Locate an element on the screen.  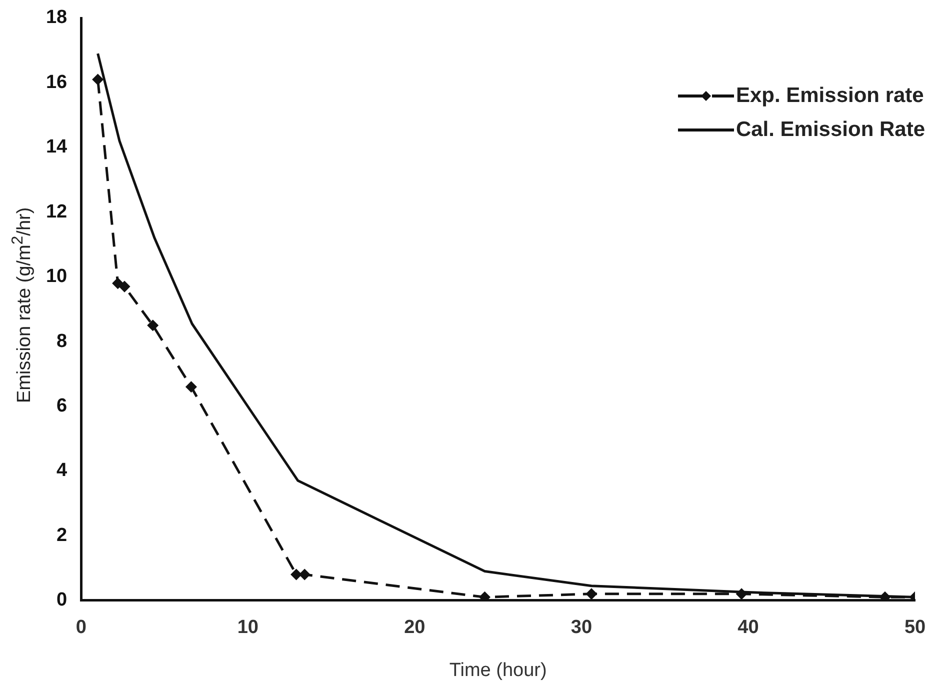
y-tick-label: 16 is located at coordinates (57, 82).